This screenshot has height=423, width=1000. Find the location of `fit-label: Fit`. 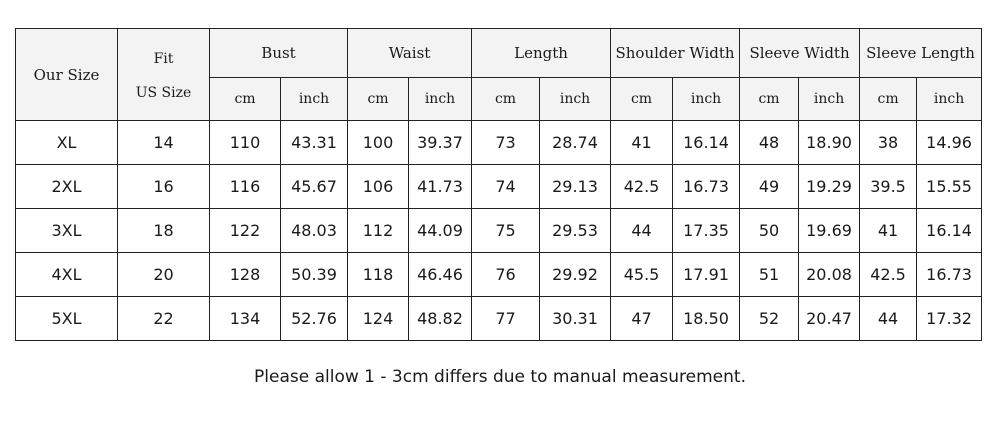

fit-label: Fit is located at coordinates (163, 59).